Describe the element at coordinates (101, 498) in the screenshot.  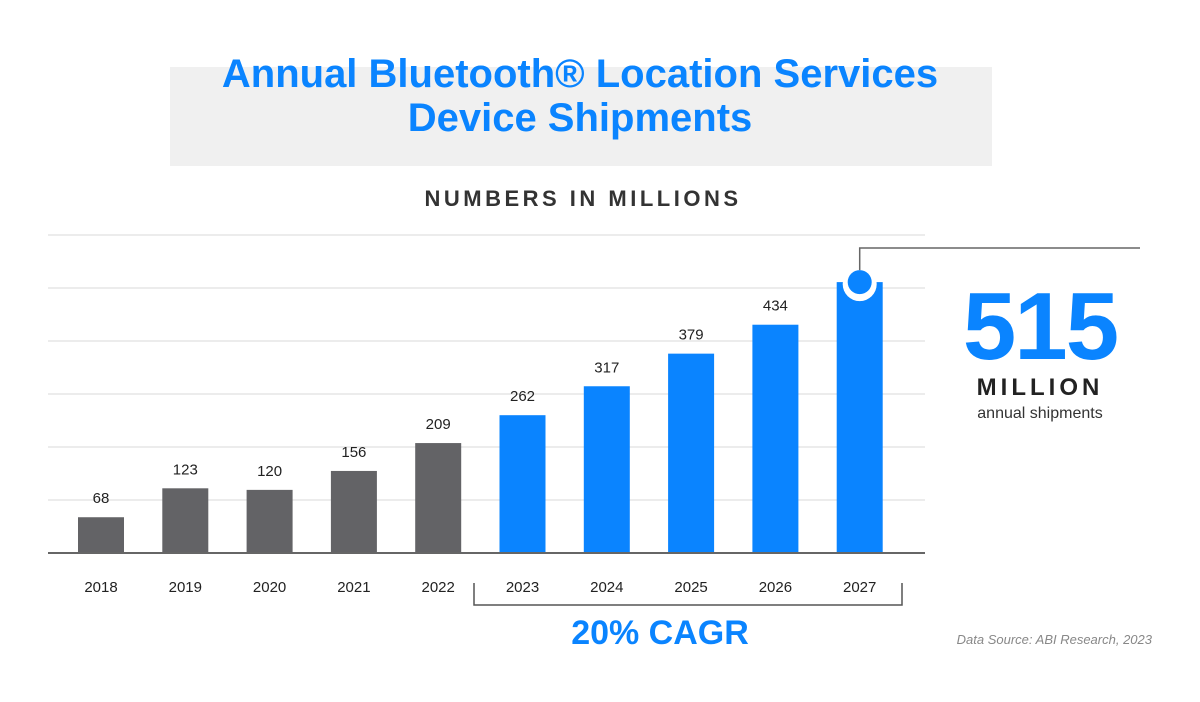
I see `data-label-2018: 68` at that location.